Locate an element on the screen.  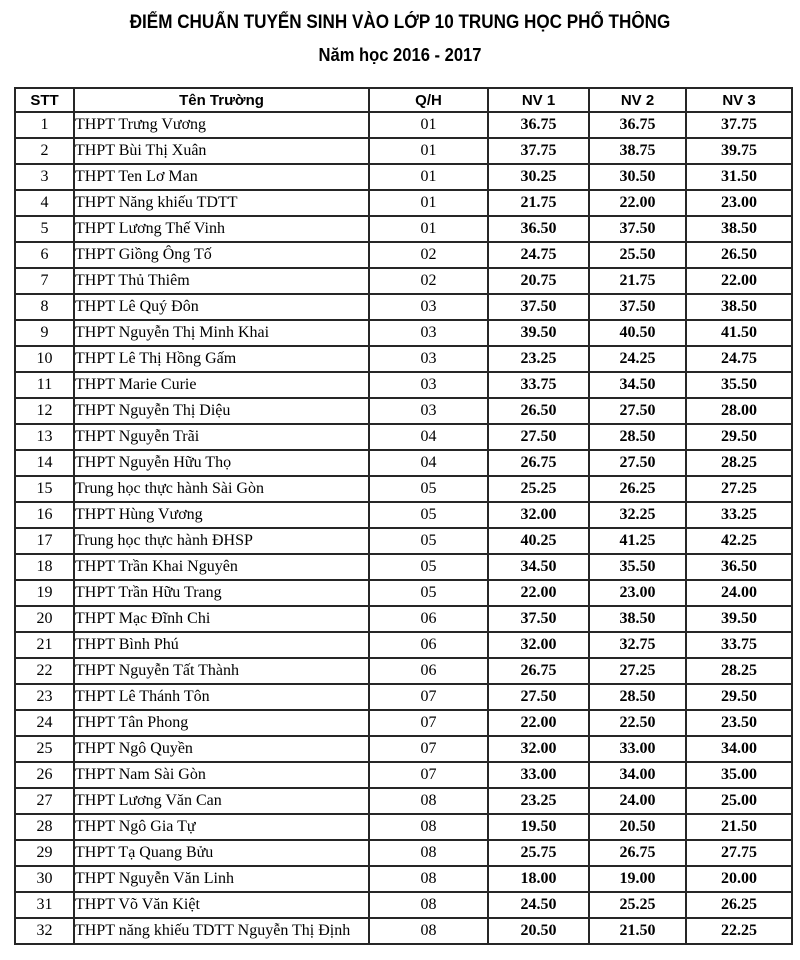
cell-nv2: 40.50 is located at coordinates (637, 333).